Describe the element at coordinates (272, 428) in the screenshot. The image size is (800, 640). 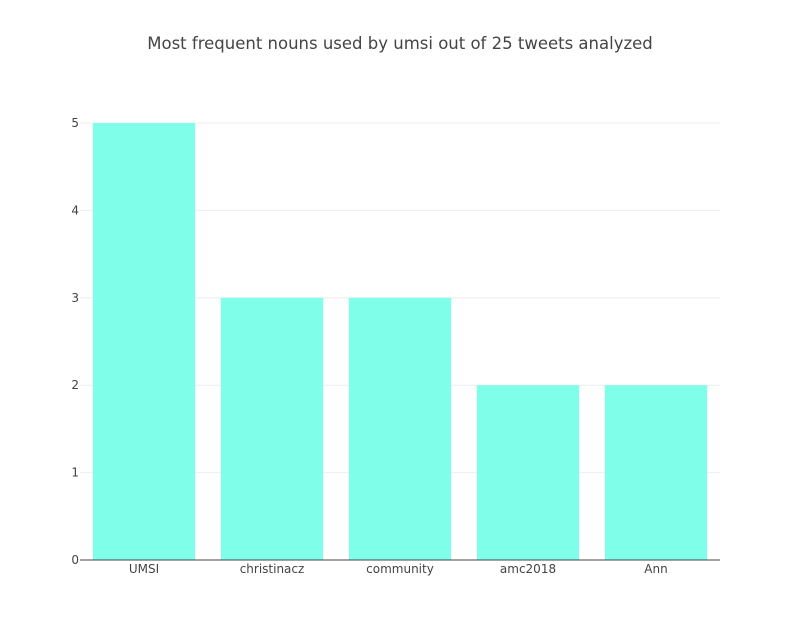
I see `bar-christinacz` at that location.